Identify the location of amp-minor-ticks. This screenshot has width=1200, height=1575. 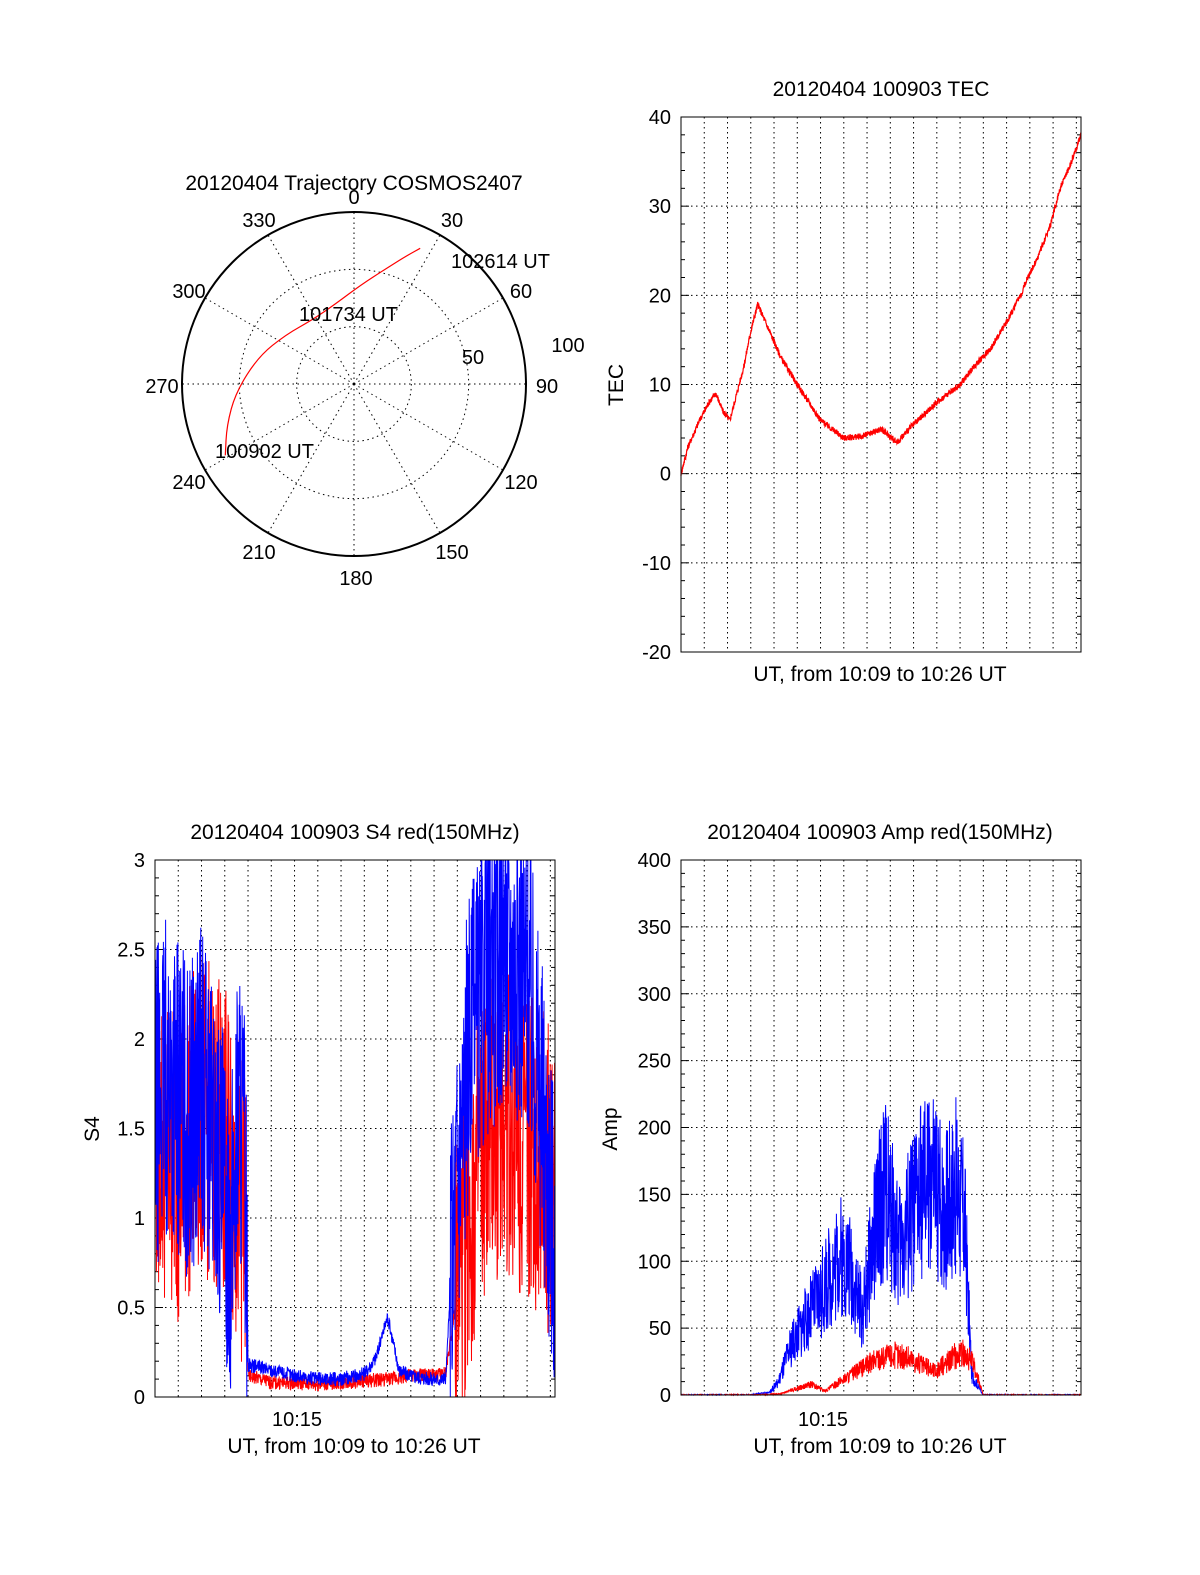
(881, 1127).